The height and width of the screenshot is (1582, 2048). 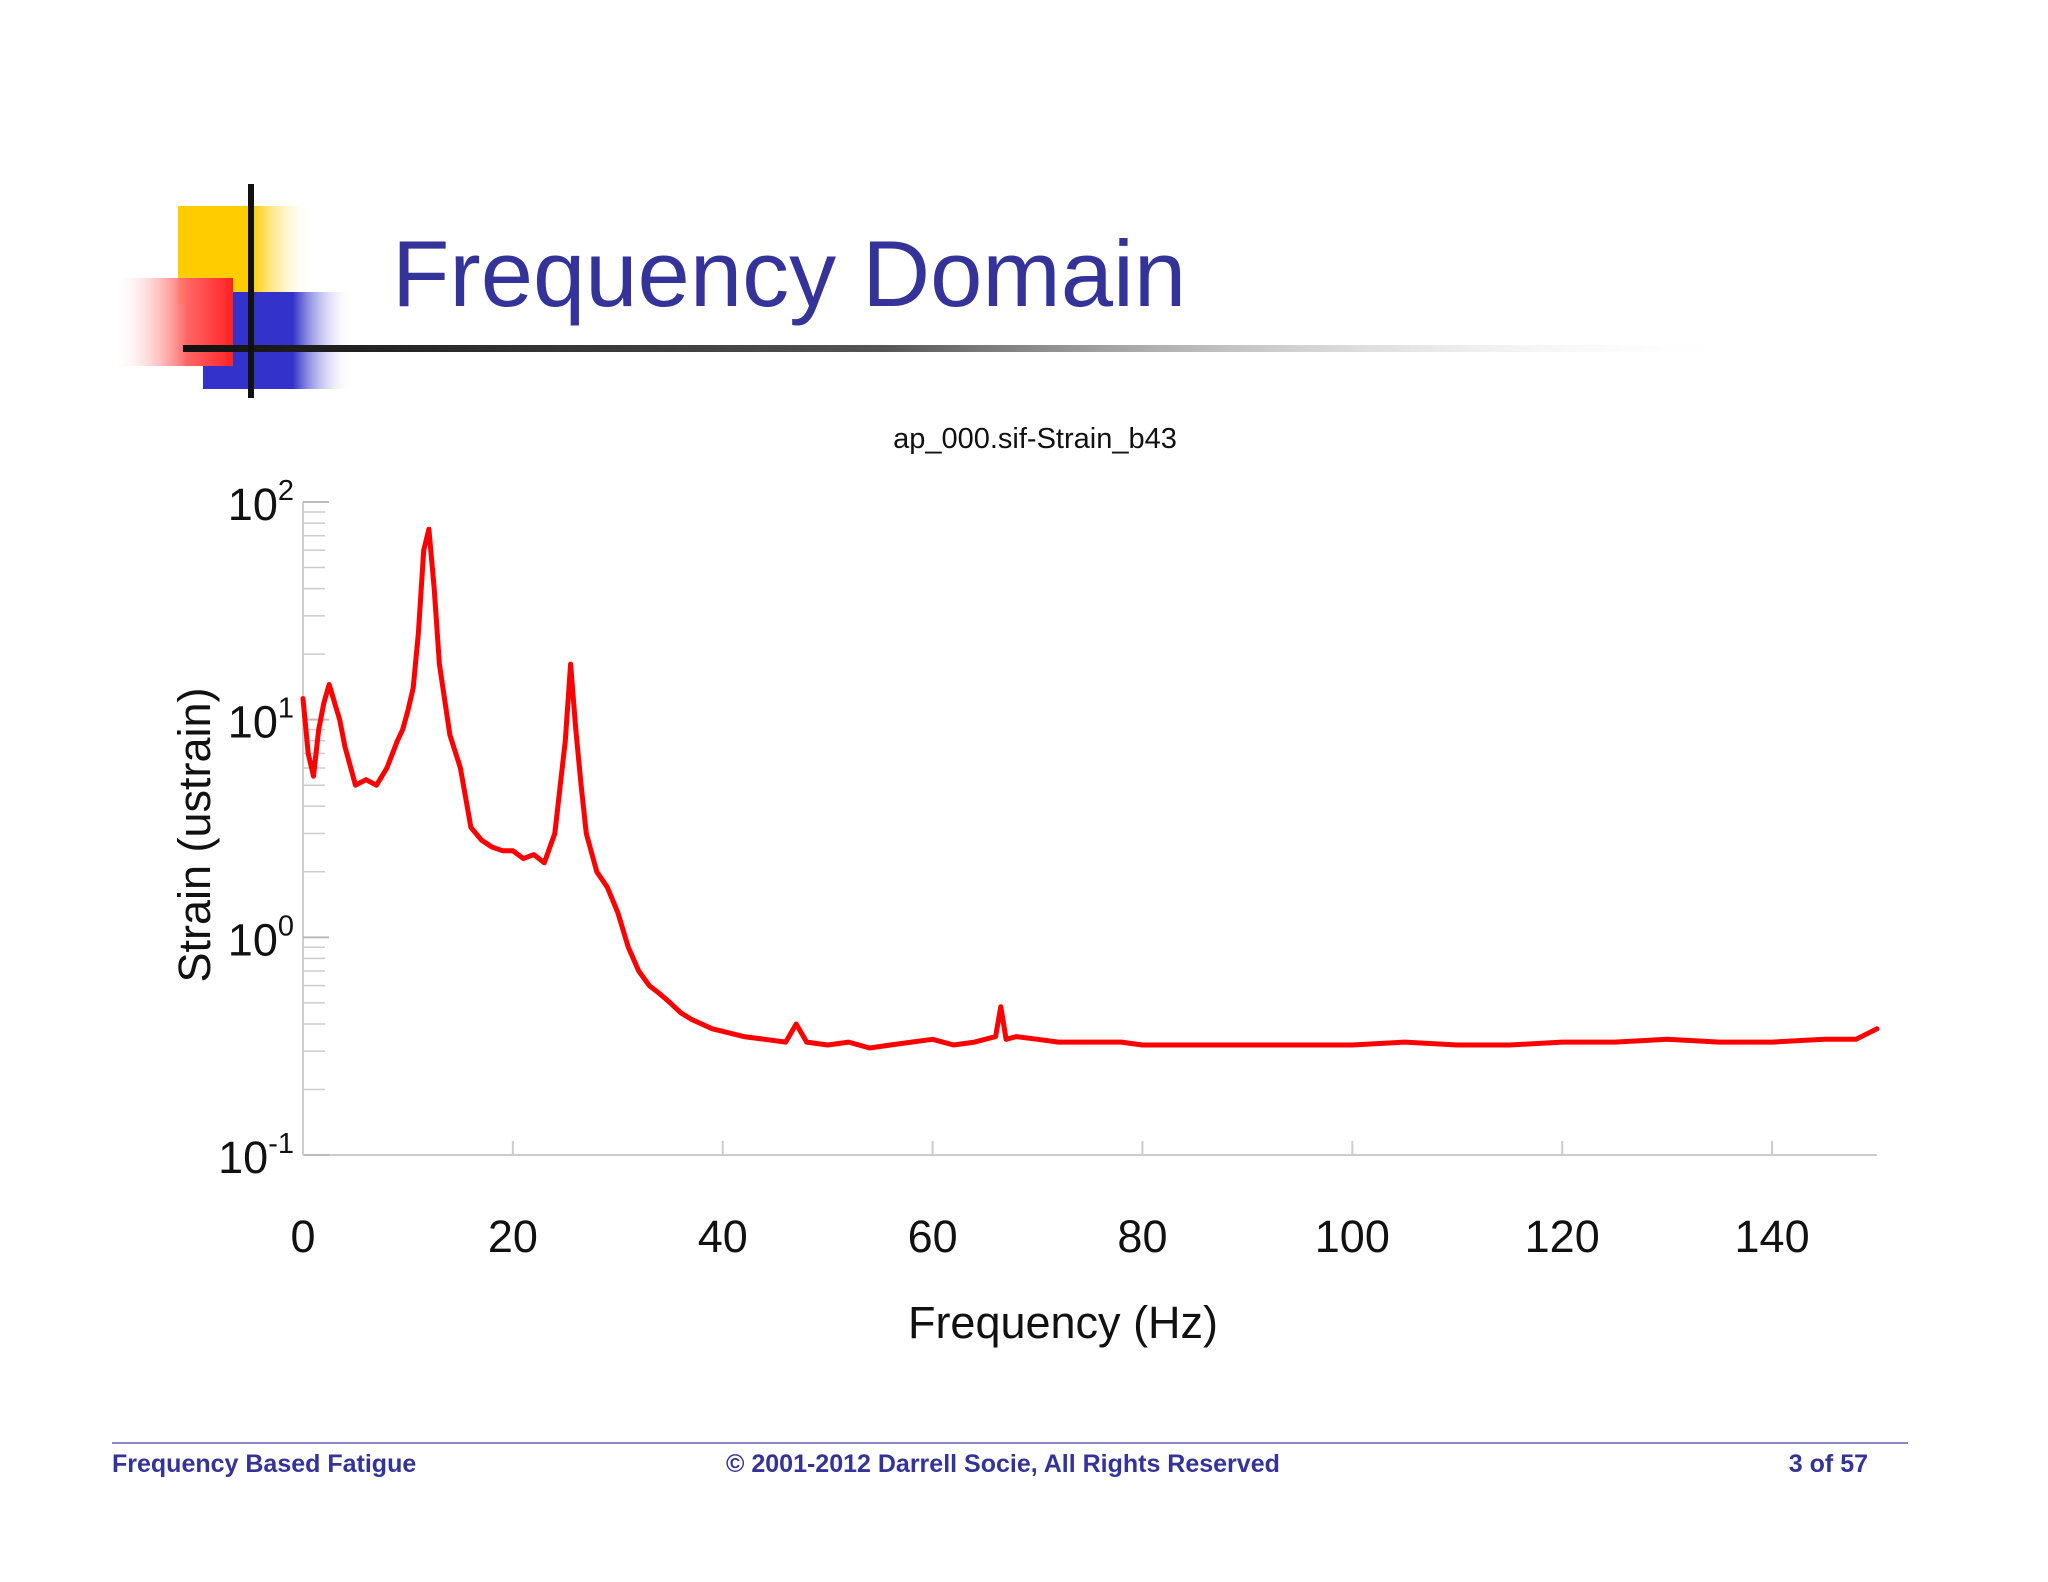 I want to click on footer-page-number: 3 of 57, so click(x=1828, y=1464).